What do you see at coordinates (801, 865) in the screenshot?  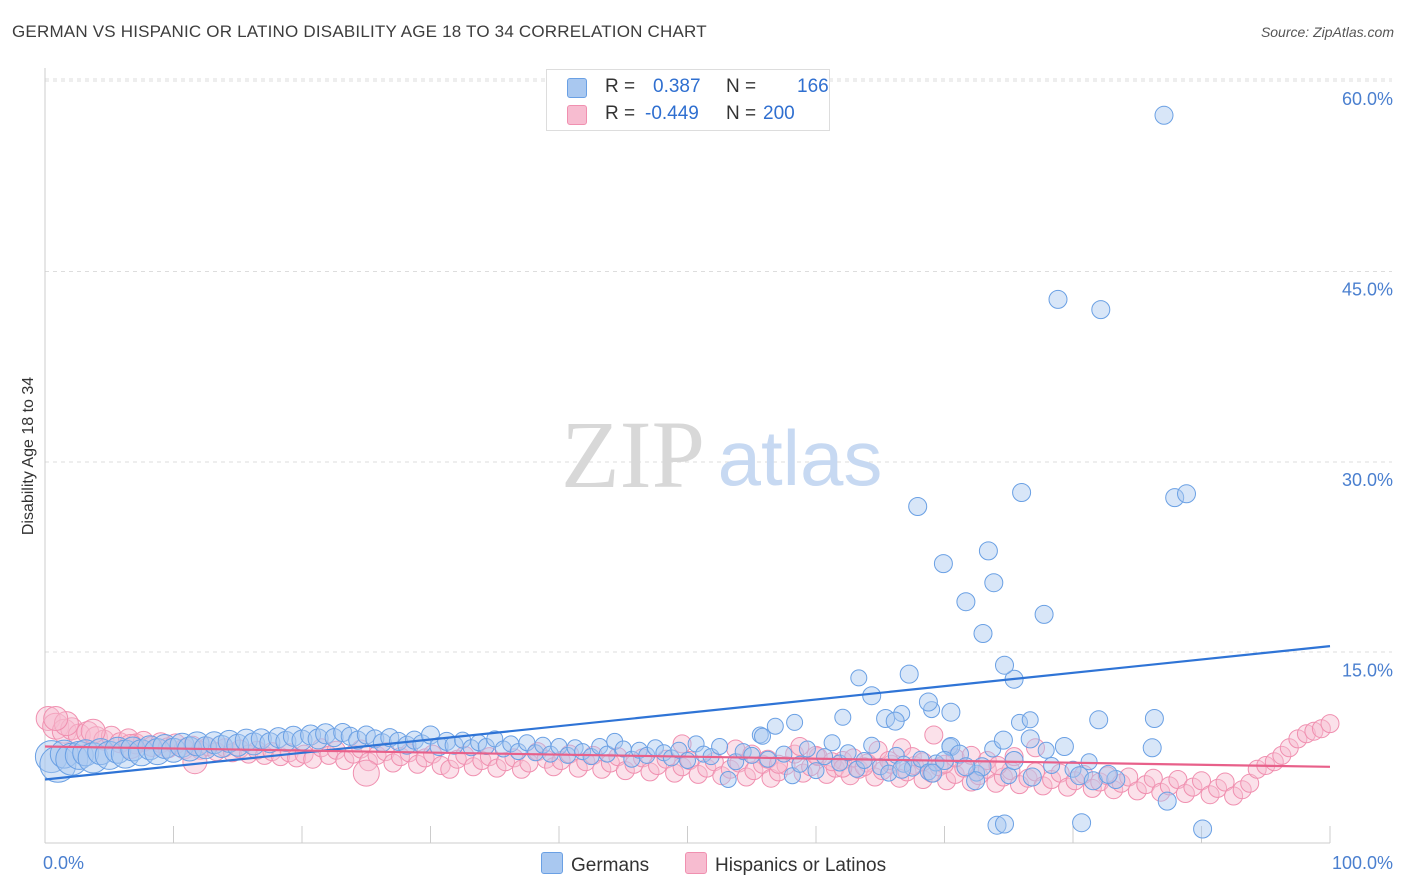 I see `legend-hispanics-label: Hispanics or Latinos` at bounding box center [801, 865].